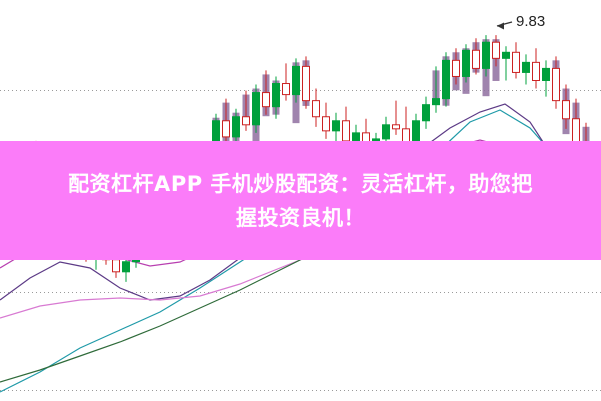  I want to click on price-annotation-label: 9.83, so click(531, 21).